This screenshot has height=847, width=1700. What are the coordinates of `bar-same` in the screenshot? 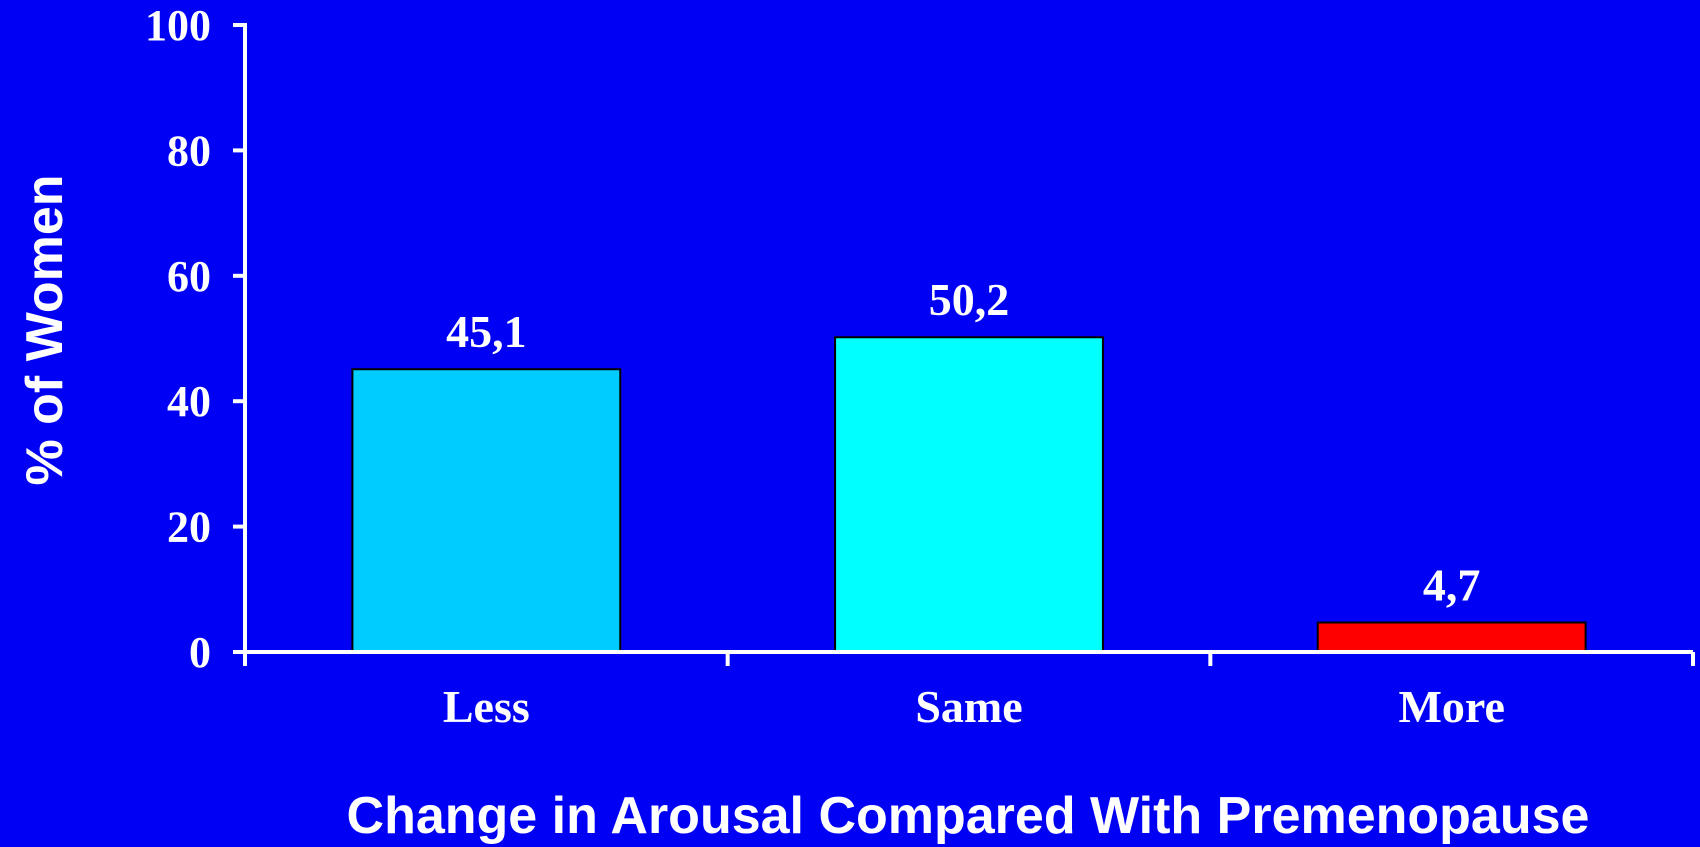 It's located at (969, 494).